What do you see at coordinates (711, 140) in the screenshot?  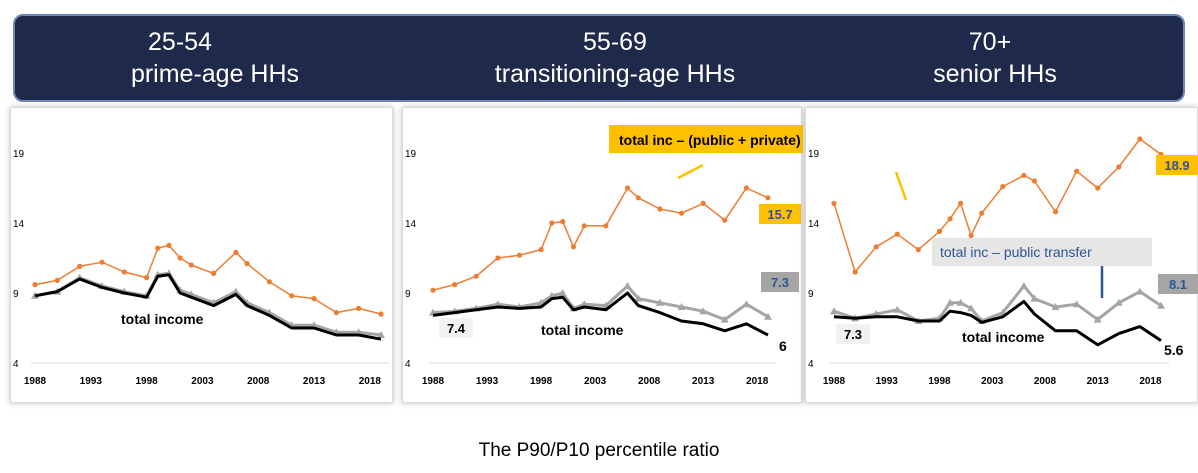 I see `transfer-callout-label: total inc – (public + private) transfer` at bounding box center [711, 140].